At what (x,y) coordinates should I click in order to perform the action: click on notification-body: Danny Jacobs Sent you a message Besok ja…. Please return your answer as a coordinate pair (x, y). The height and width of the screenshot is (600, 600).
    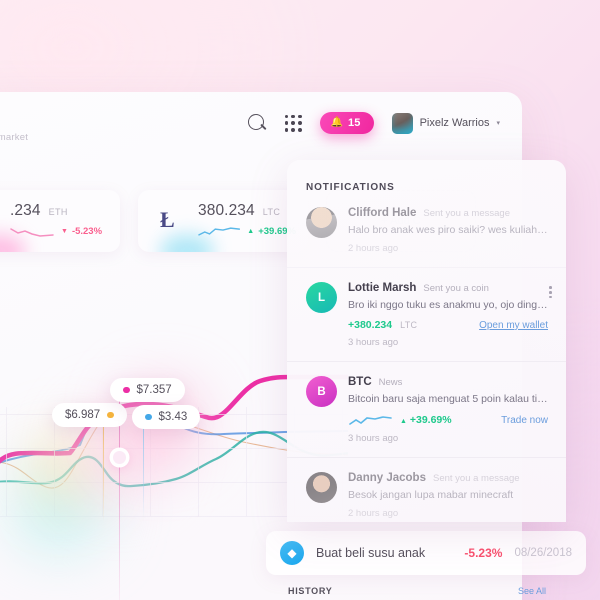
    Looking at the image, I should click on (448, 495).